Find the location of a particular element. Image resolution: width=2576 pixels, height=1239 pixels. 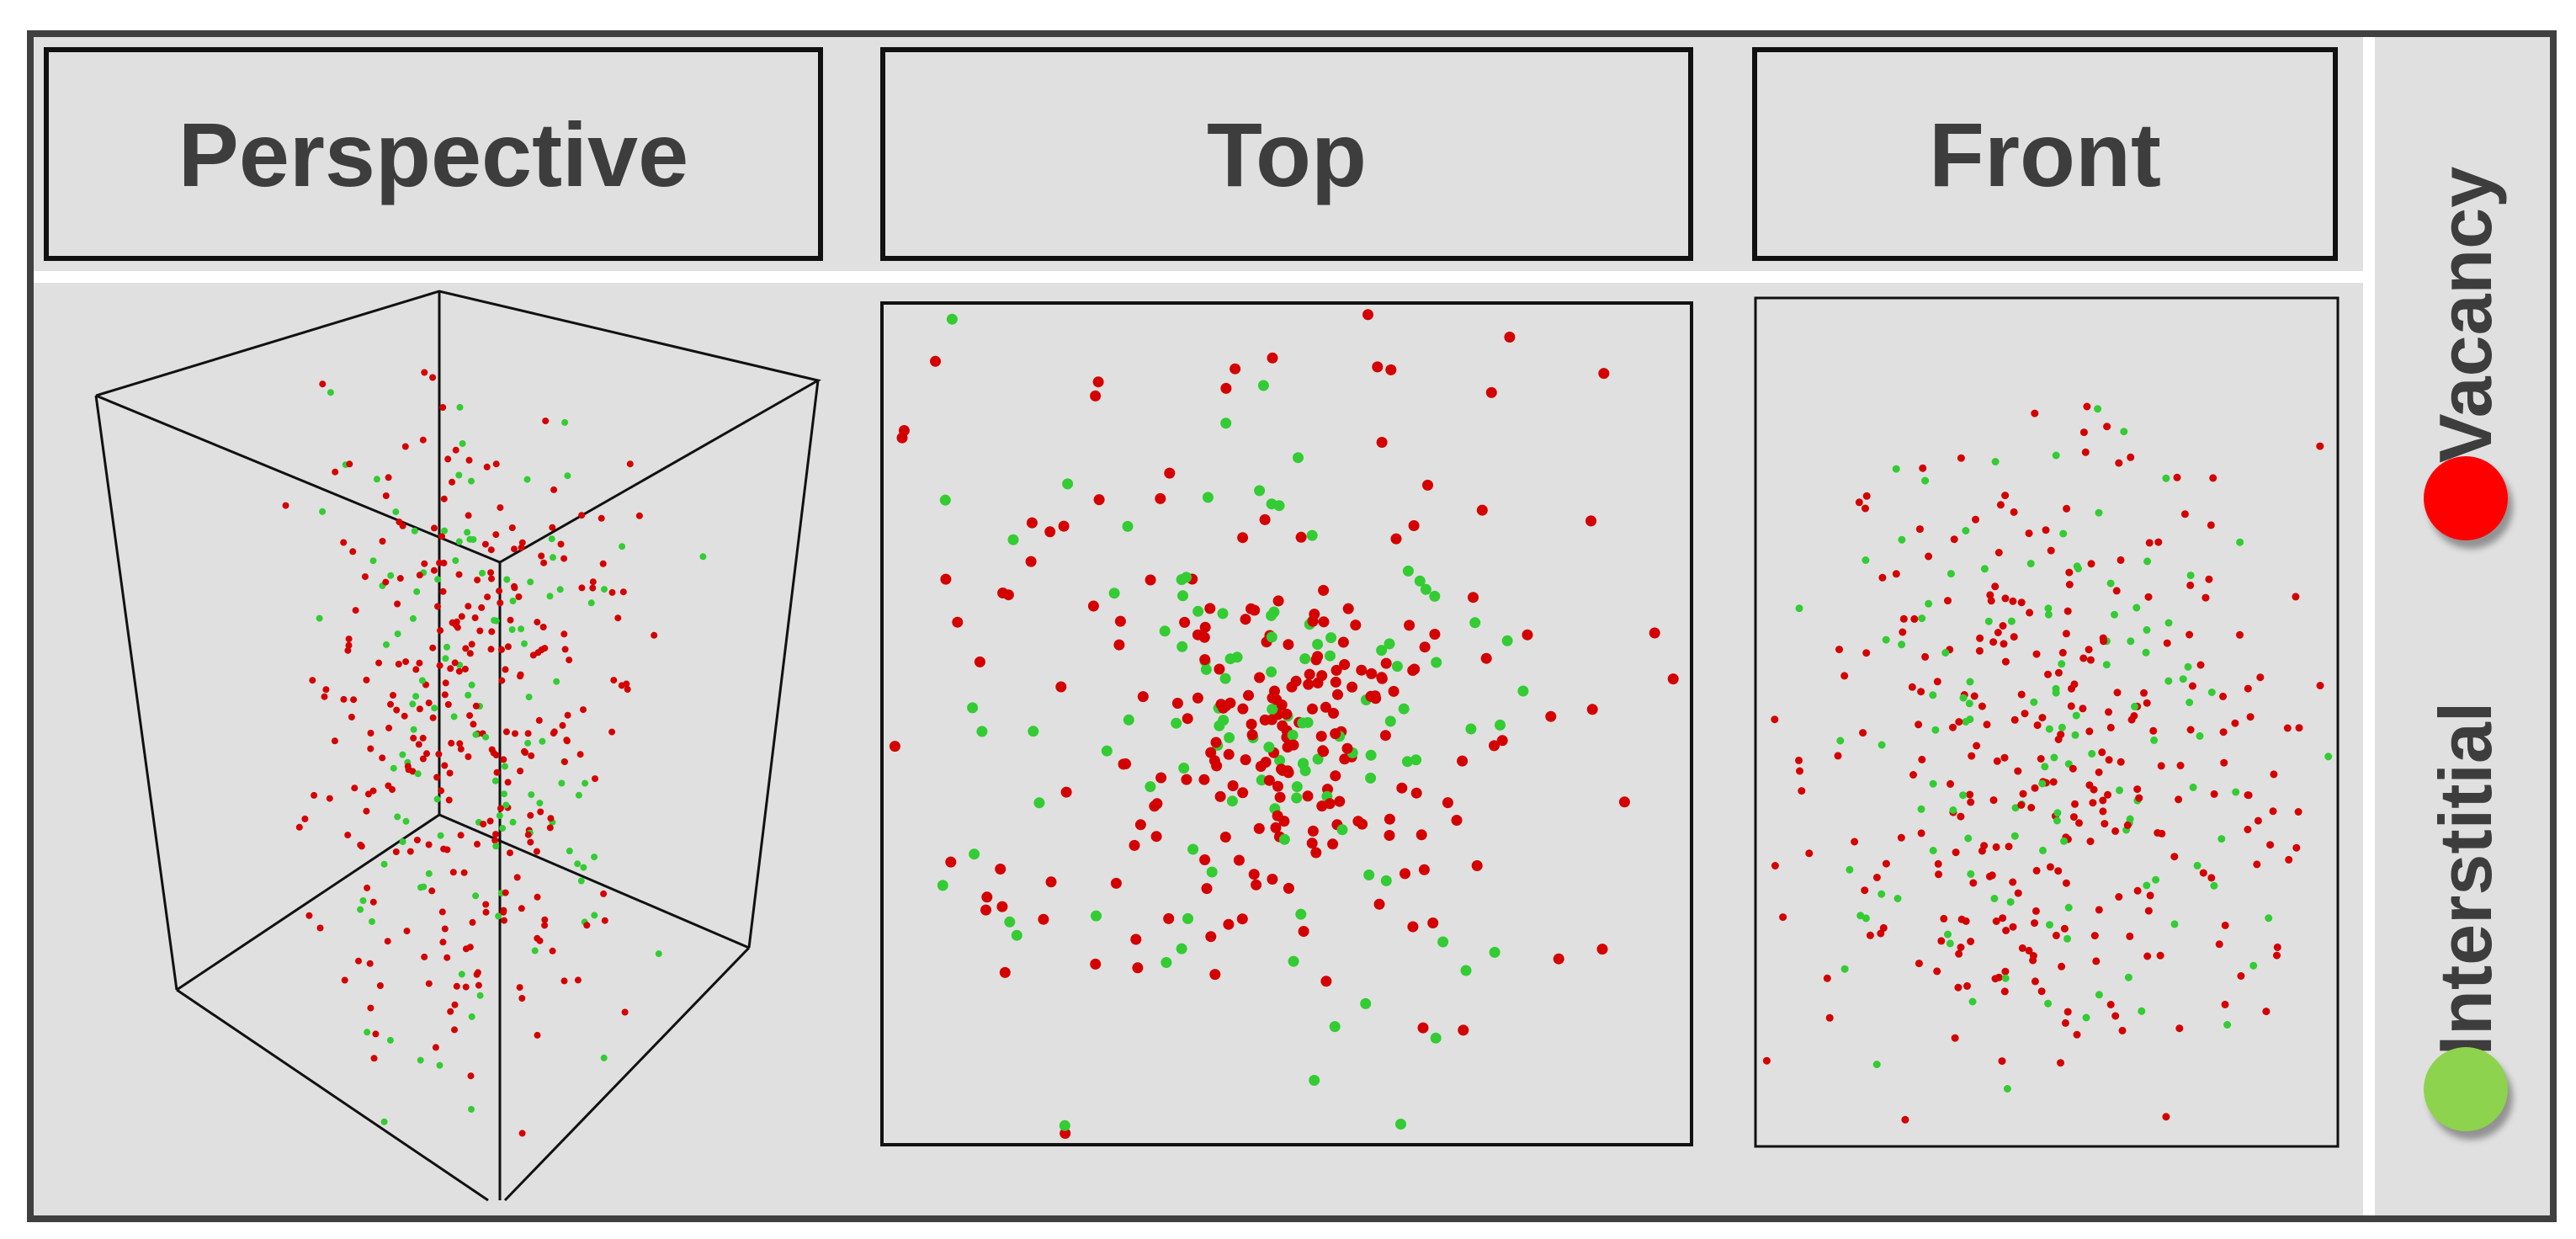

horizontal-separator is located at coordinates (1198, 277).